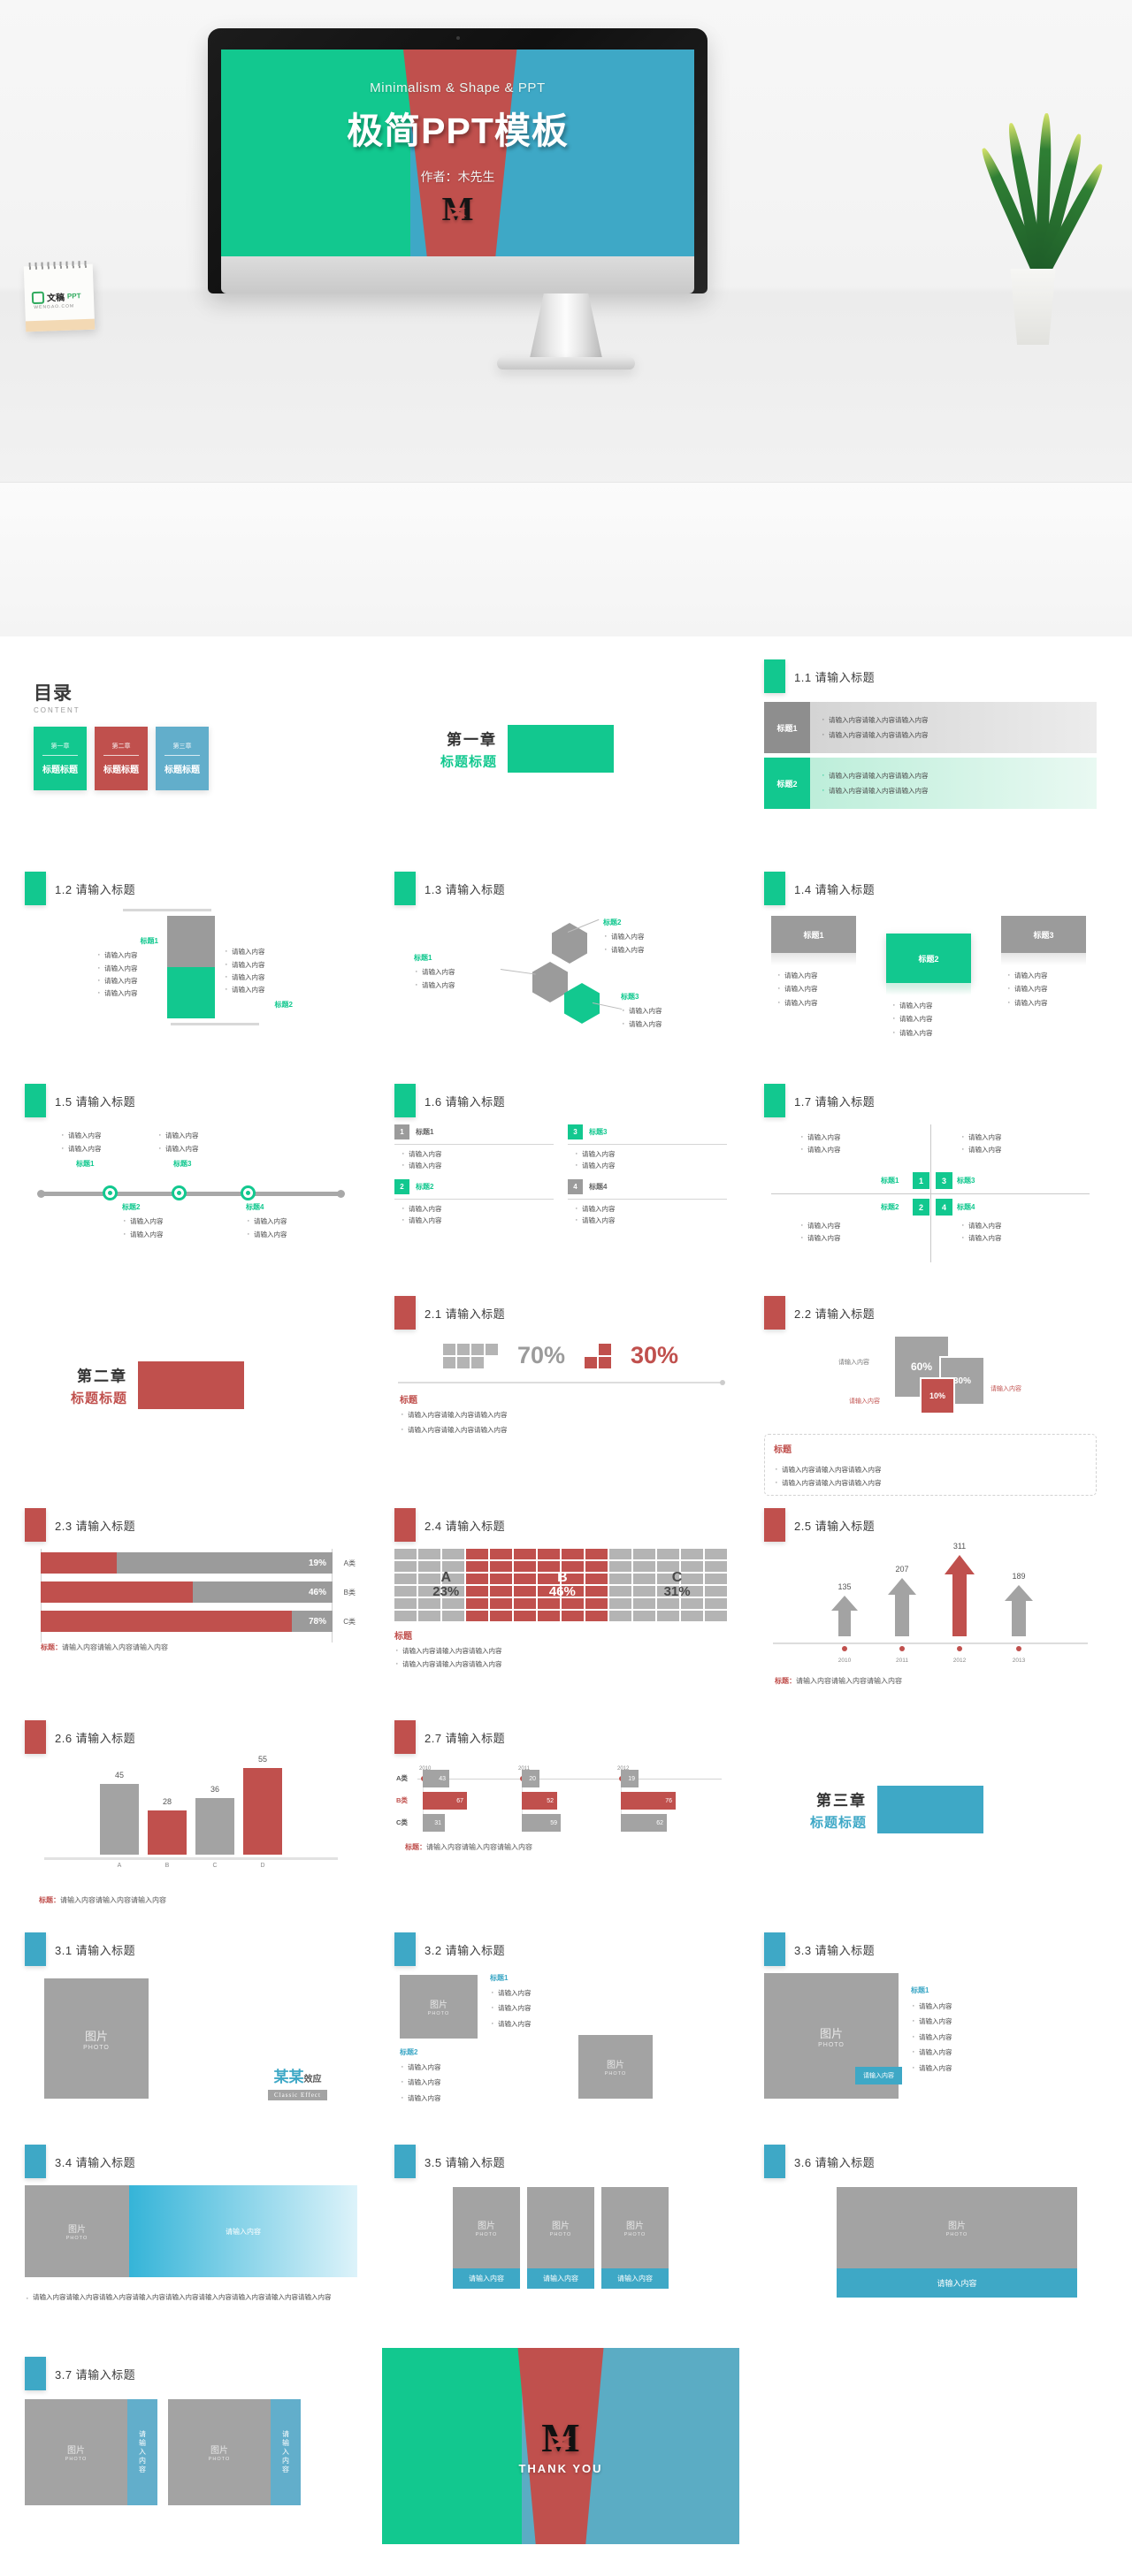 The width and height of the screenshot is (1132, 2576). What do you see at coordinates (930, 2022) in the screenshot?
I see `slide-cell: 3.3 请输入标题 图片 PHOTO 请输入内容 标题1` at bounding box center [930, 2022].